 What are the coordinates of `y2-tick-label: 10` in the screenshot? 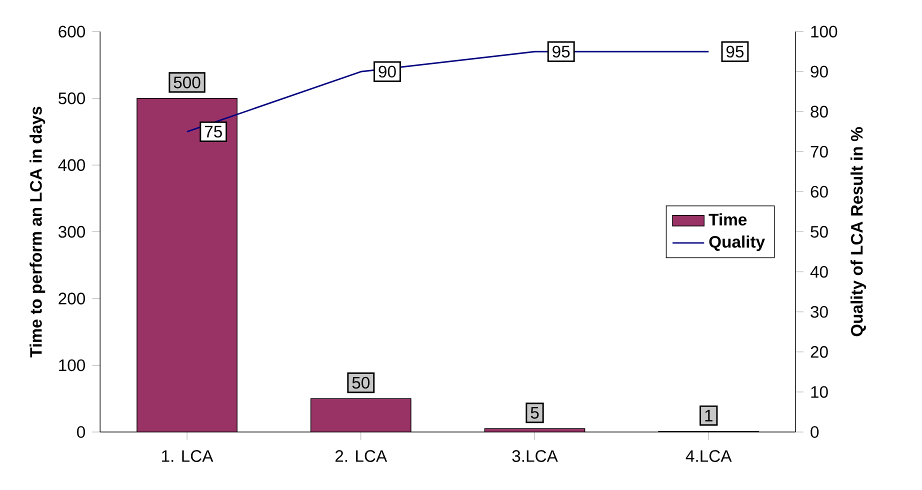 It's located at (819, 392).